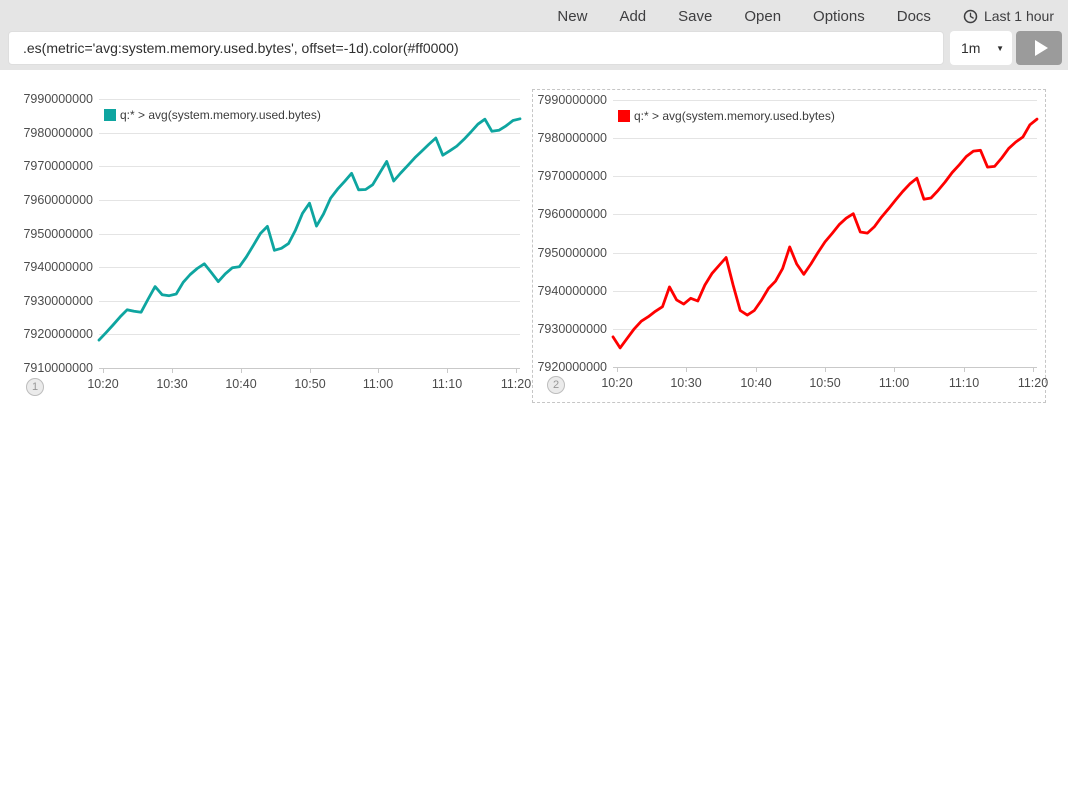 This screenshot has height=797, width=1068. Describe the element at coordinates (763, 16) in the screenshot. I see `nav-item-open: Open` at that location.